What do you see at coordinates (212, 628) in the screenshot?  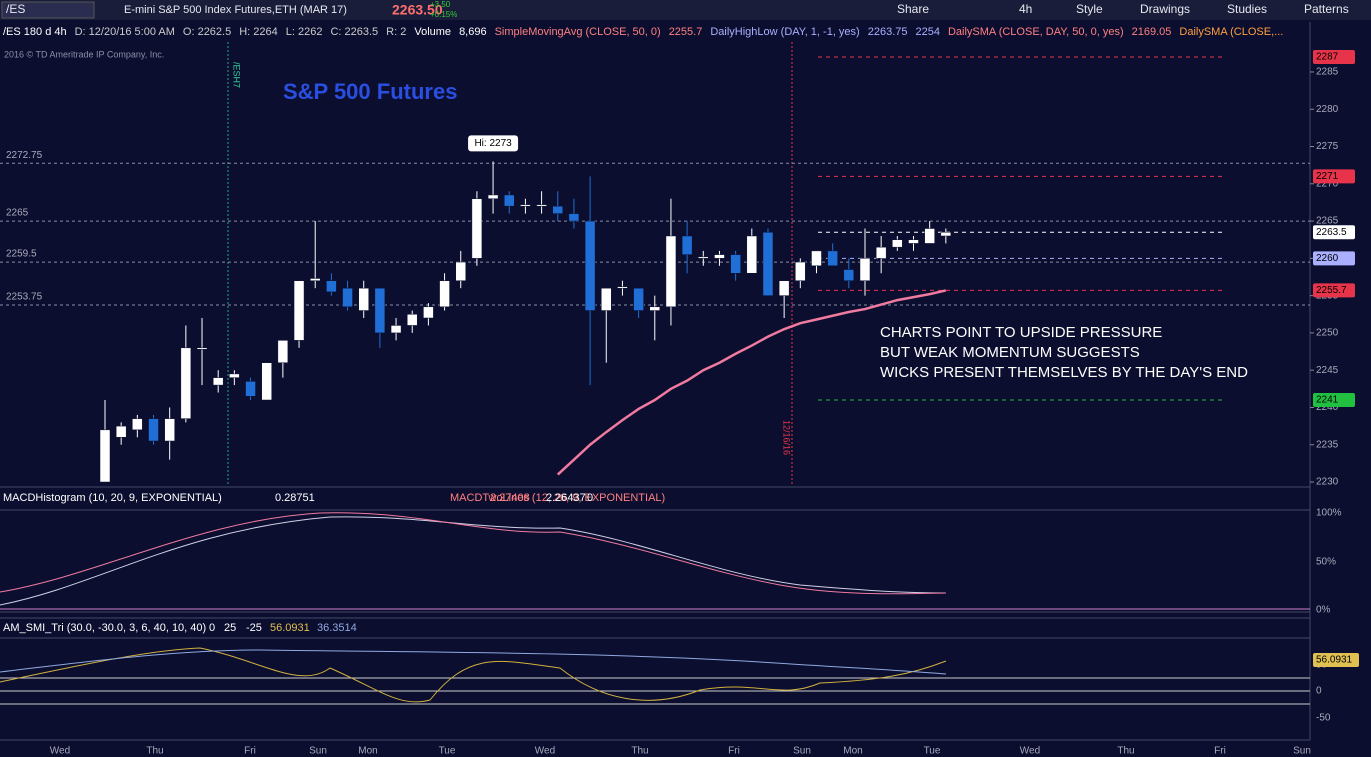 I see `smi-label: 0` at bounding box center [212, 628].